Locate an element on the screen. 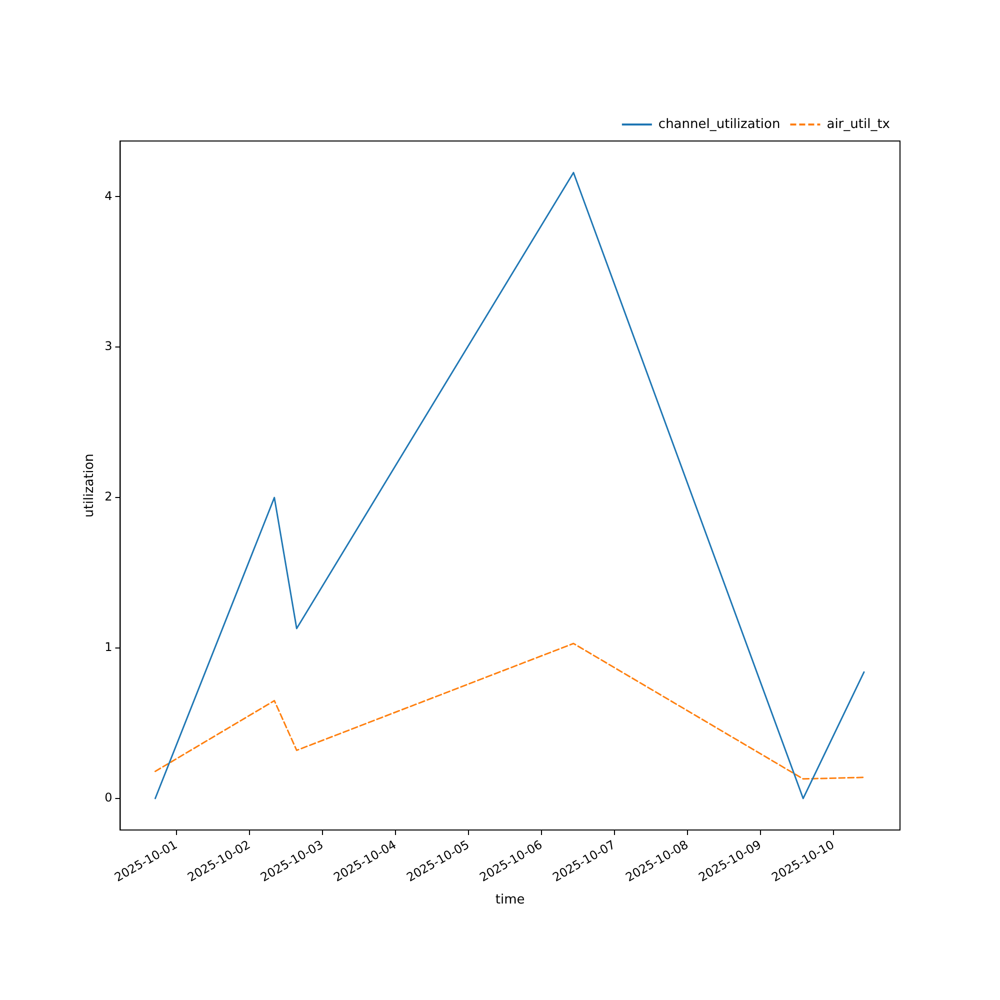 The image size is (1000, 1000). y-tick-label: 3 is located at coordinates (108, 346).